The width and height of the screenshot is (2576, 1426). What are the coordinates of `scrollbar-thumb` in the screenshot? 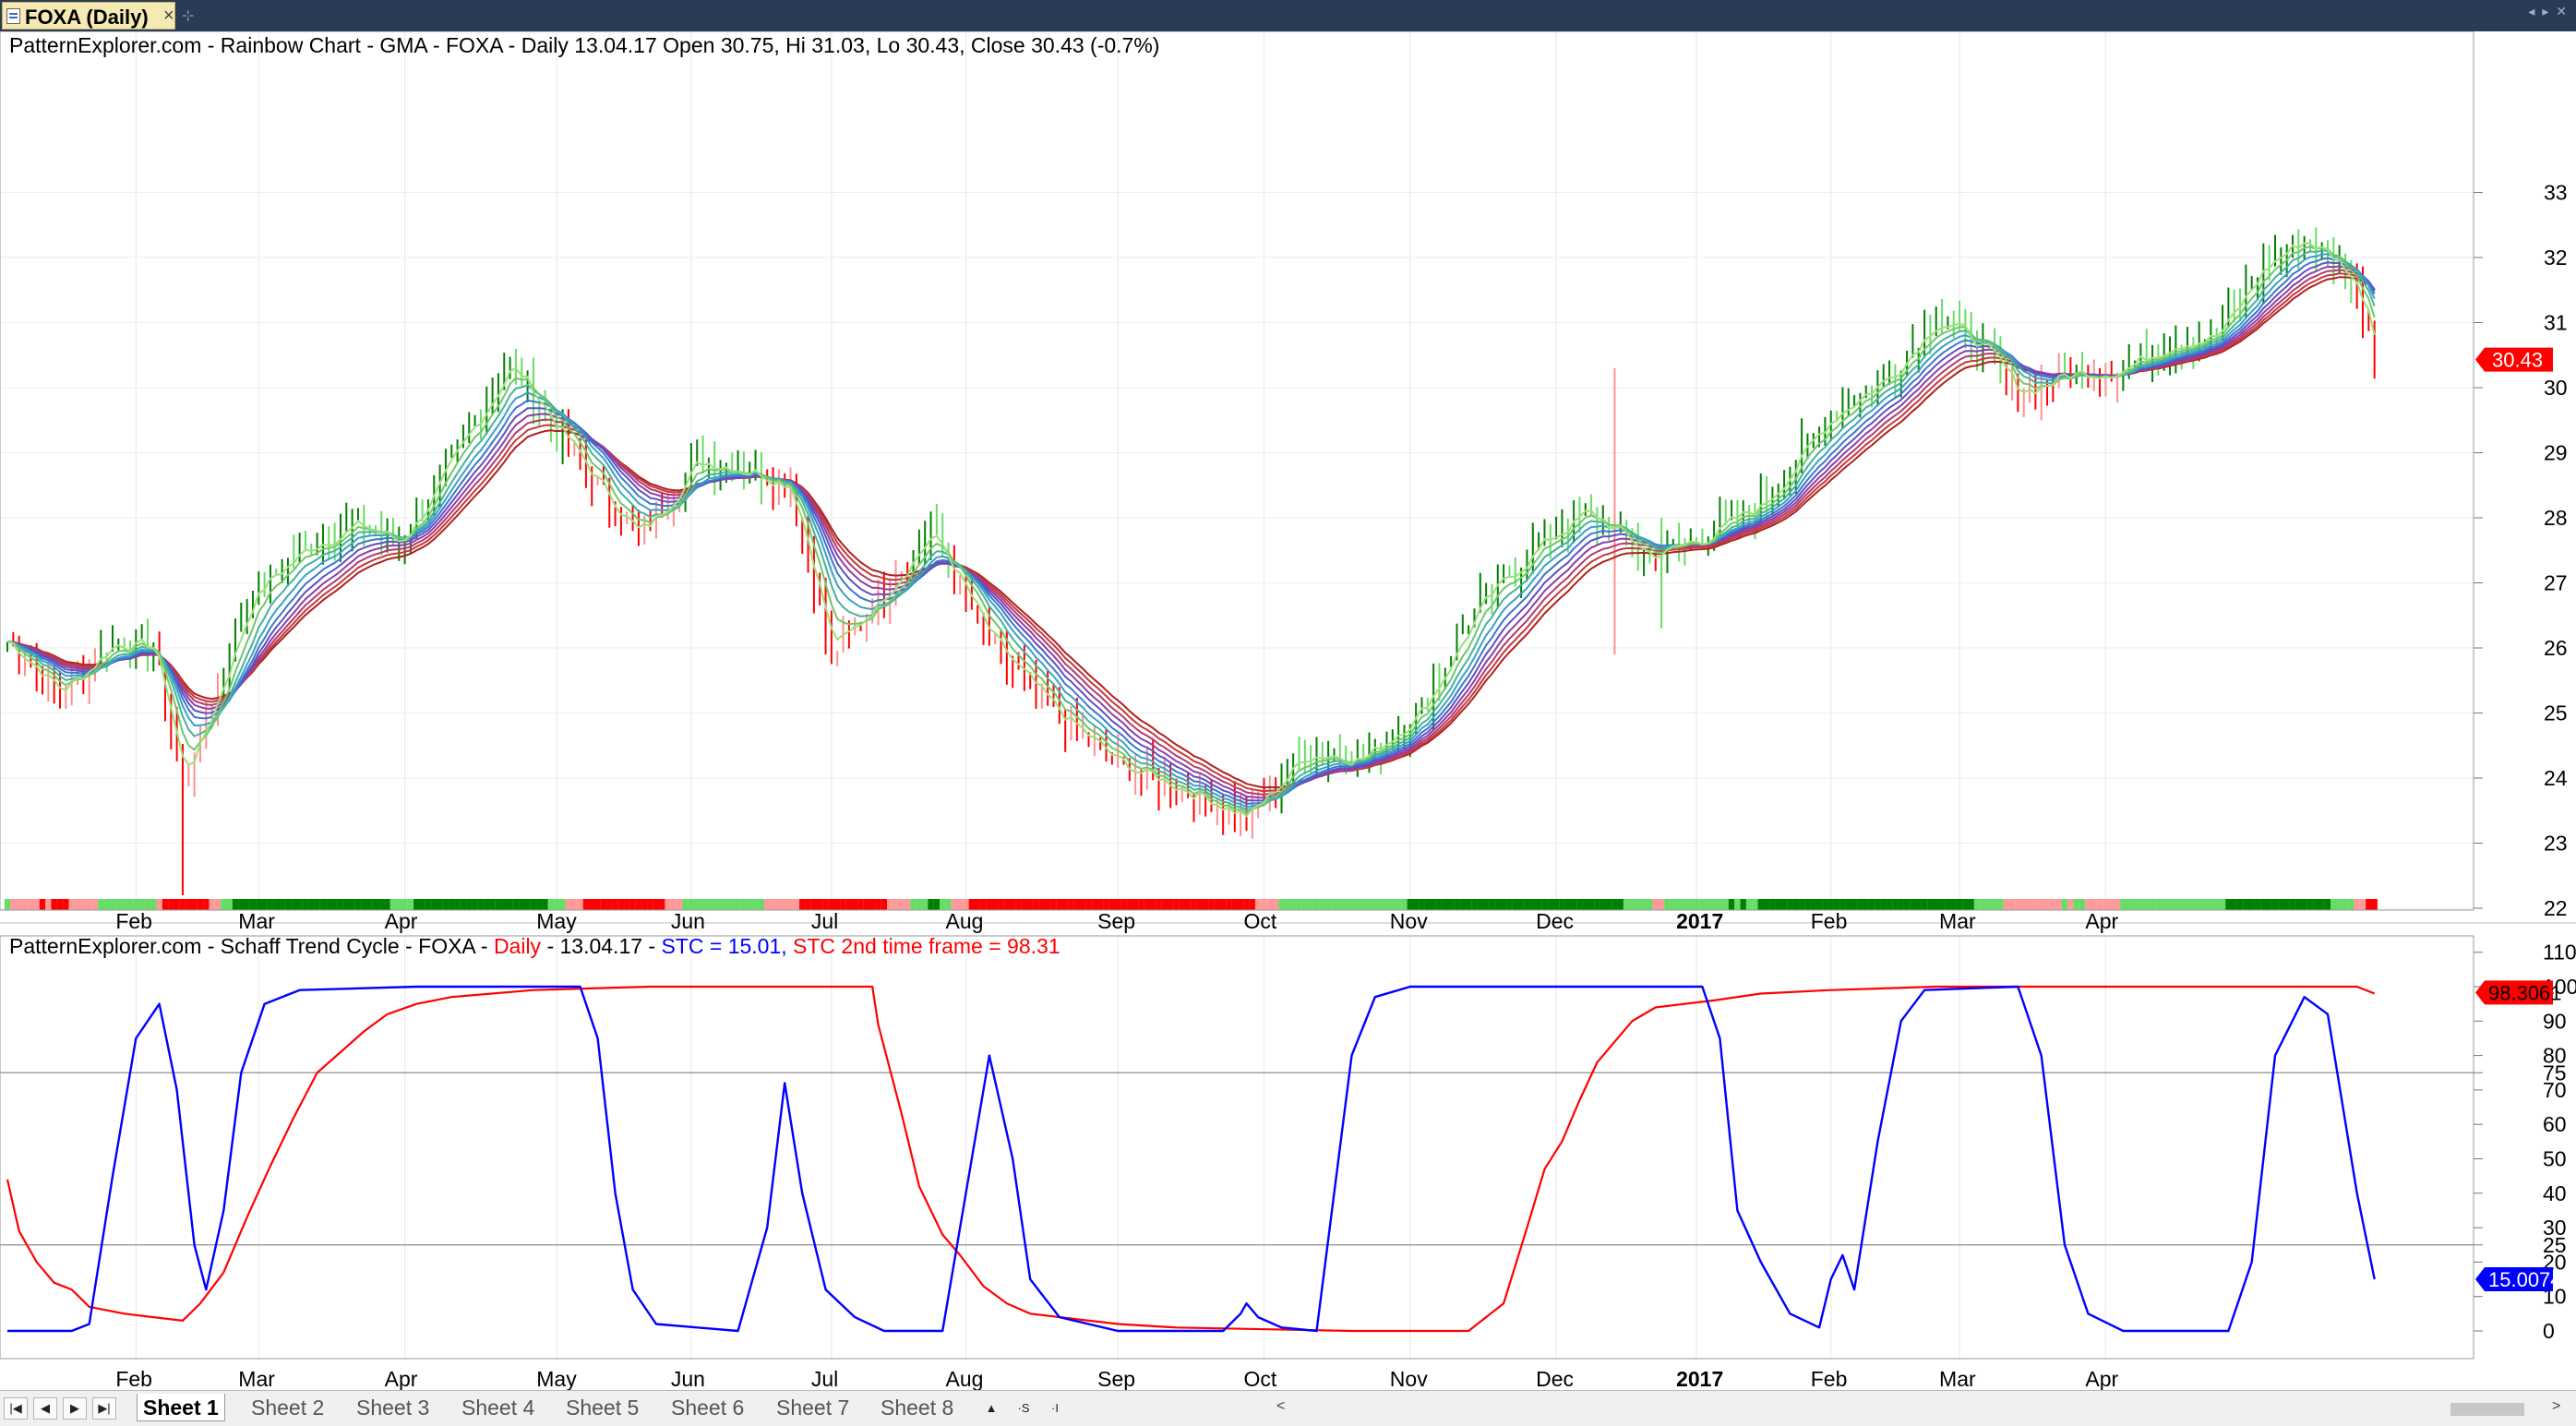 It's located at (2487, 1409).